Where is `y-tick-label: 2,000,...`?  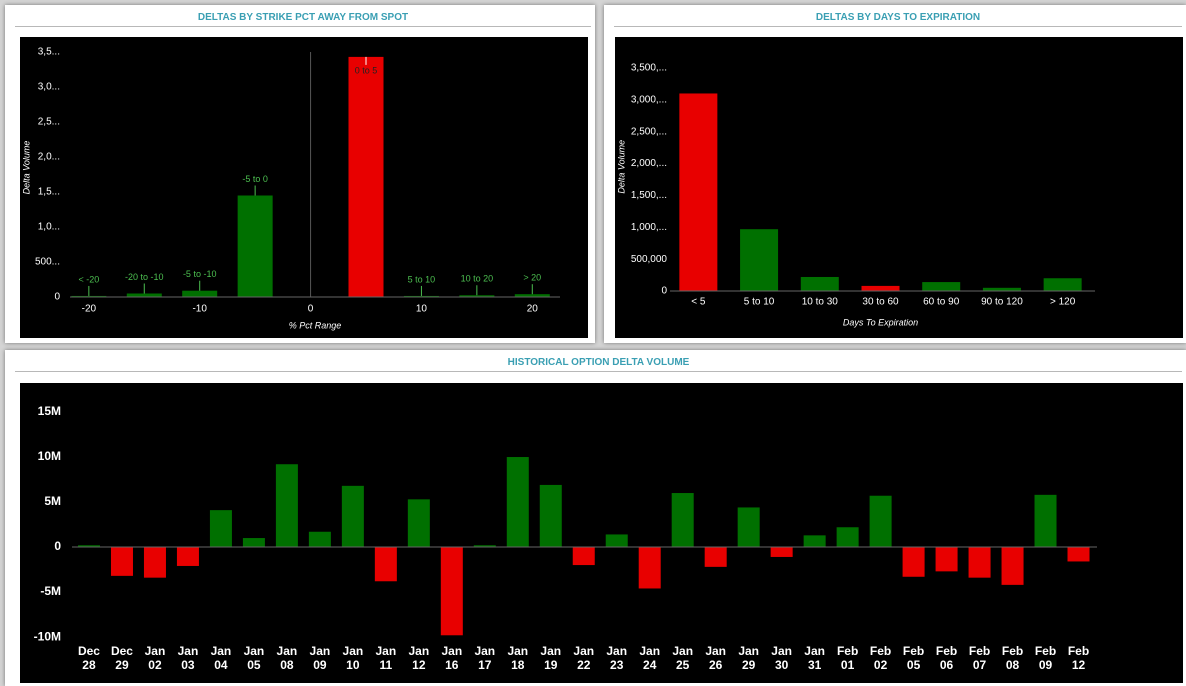 y-tick-label: 2,000,... is located at coordinates (649, 163).